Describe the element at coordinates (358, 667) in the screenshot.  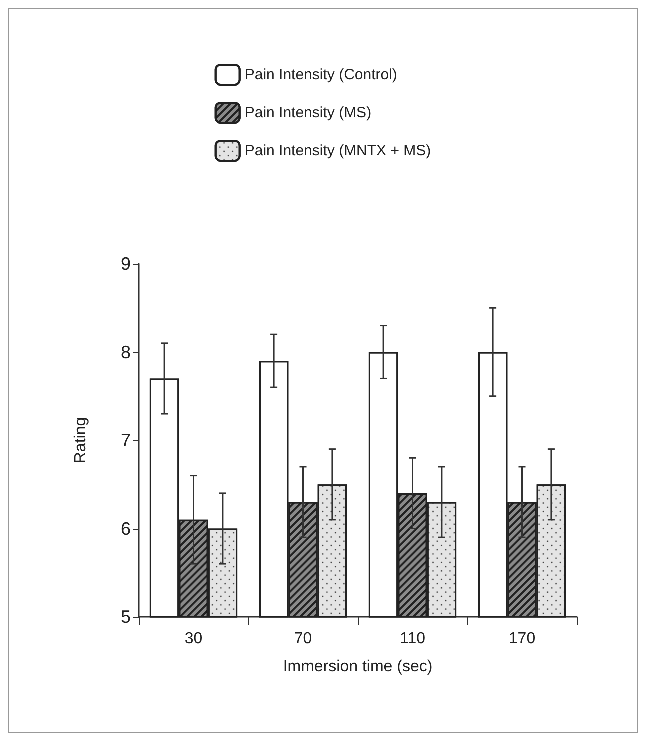
I see `x-axis-title: Immersion time (sec)` at that location.